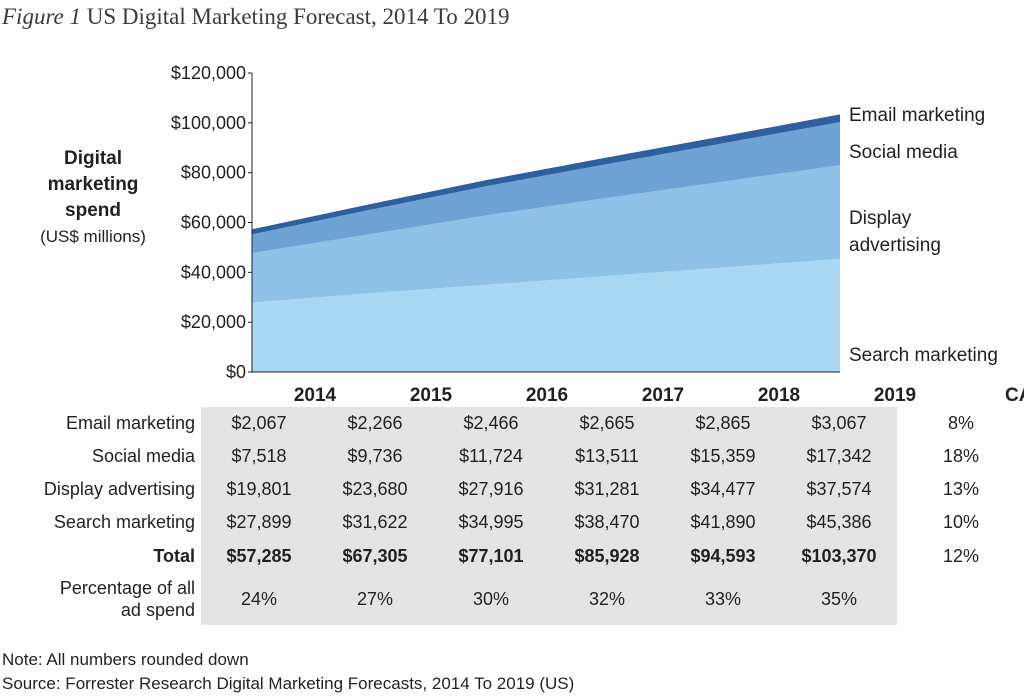 The height and width of the screenshot is (696, 1024). Describe the element at coordinates (779, 395) in the screenshot. I see `x-tick-label: 2018` at that location.